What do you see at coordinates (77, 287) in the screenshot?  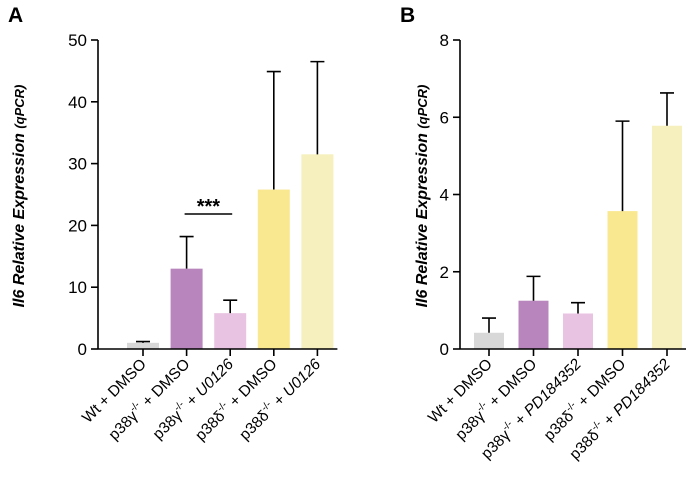 I see `y-tick-label: 10` at bounding box center [77, 287].